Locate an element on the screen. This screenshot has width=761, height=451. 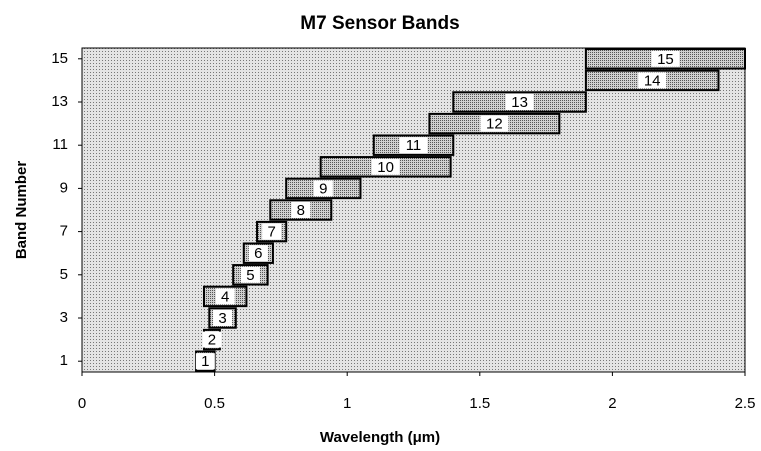
y-axis-label: Band Number is located at coordinates (21, 210).